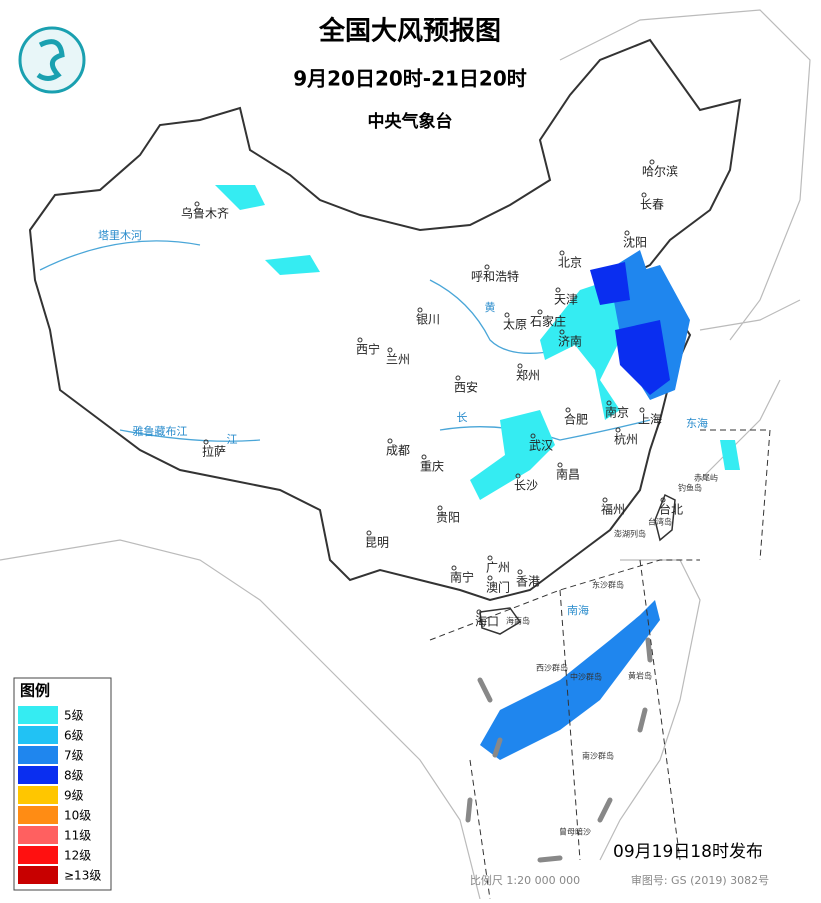 The image size is (821, 903). I want to click on city-label: 呼和浩特, so click(495, 276).